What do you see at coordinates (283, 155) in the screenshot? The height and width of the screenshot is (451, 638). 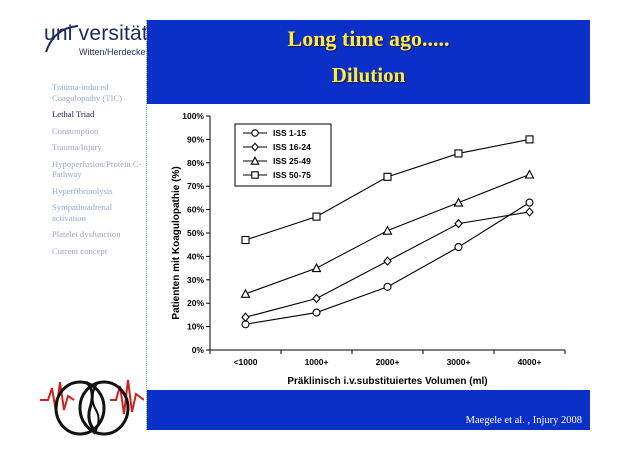 I see `legend-box` at bounding box center [283, 155].